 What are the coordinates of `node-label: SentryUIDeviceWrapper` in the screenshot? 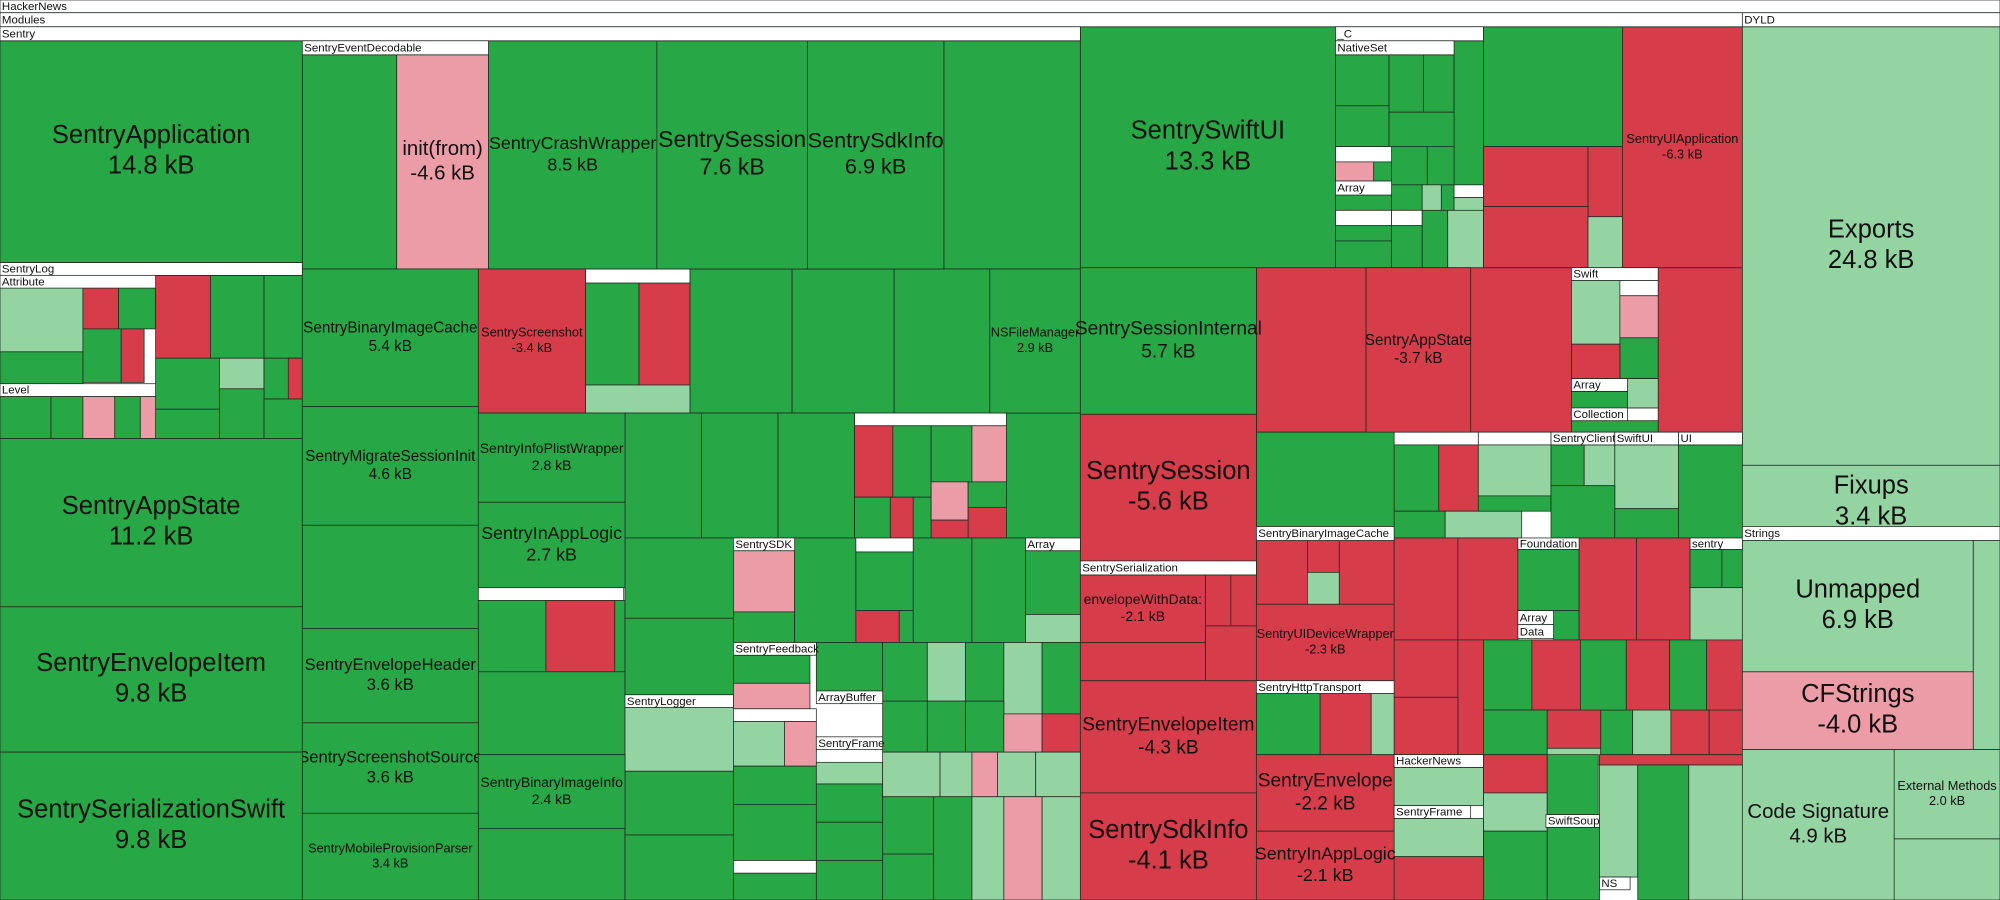 It's located at (1326, 633).